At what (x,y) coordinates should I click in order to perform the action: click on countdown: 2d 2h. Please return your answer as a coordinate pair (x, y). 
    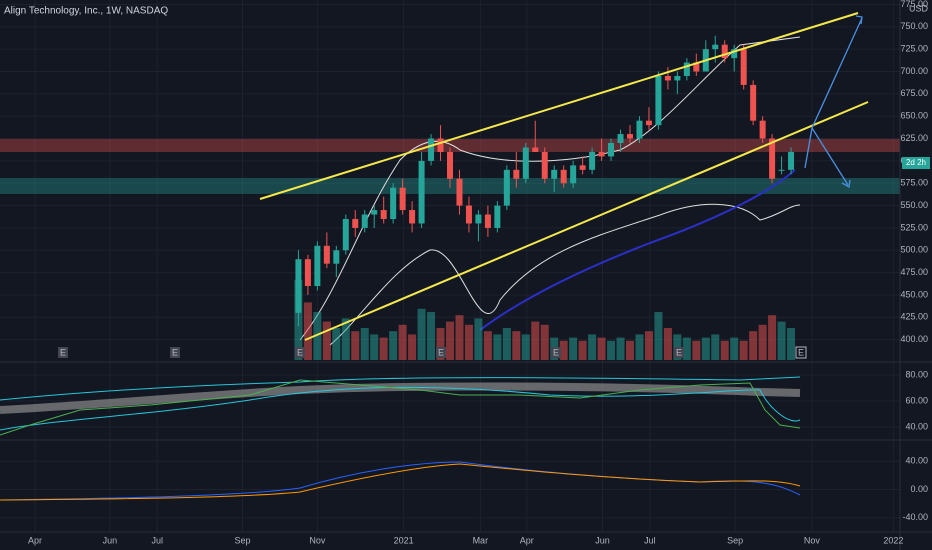
    Looking at the image, I should click on (916, 162).